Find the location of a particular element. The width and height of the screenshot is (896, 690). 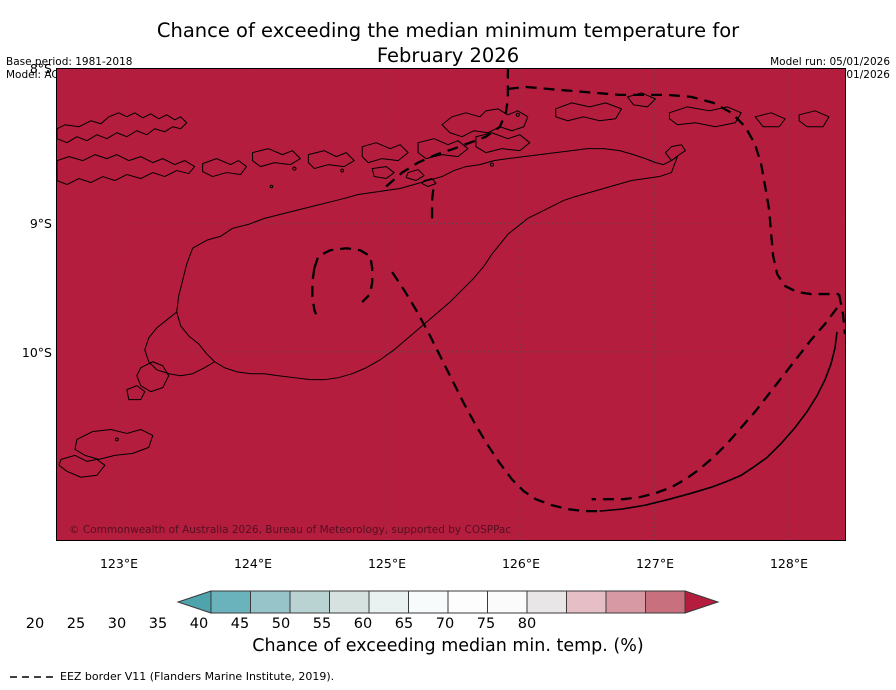

base-period-text: Base period: 1981-2018 is located at coordinates (69, 62).